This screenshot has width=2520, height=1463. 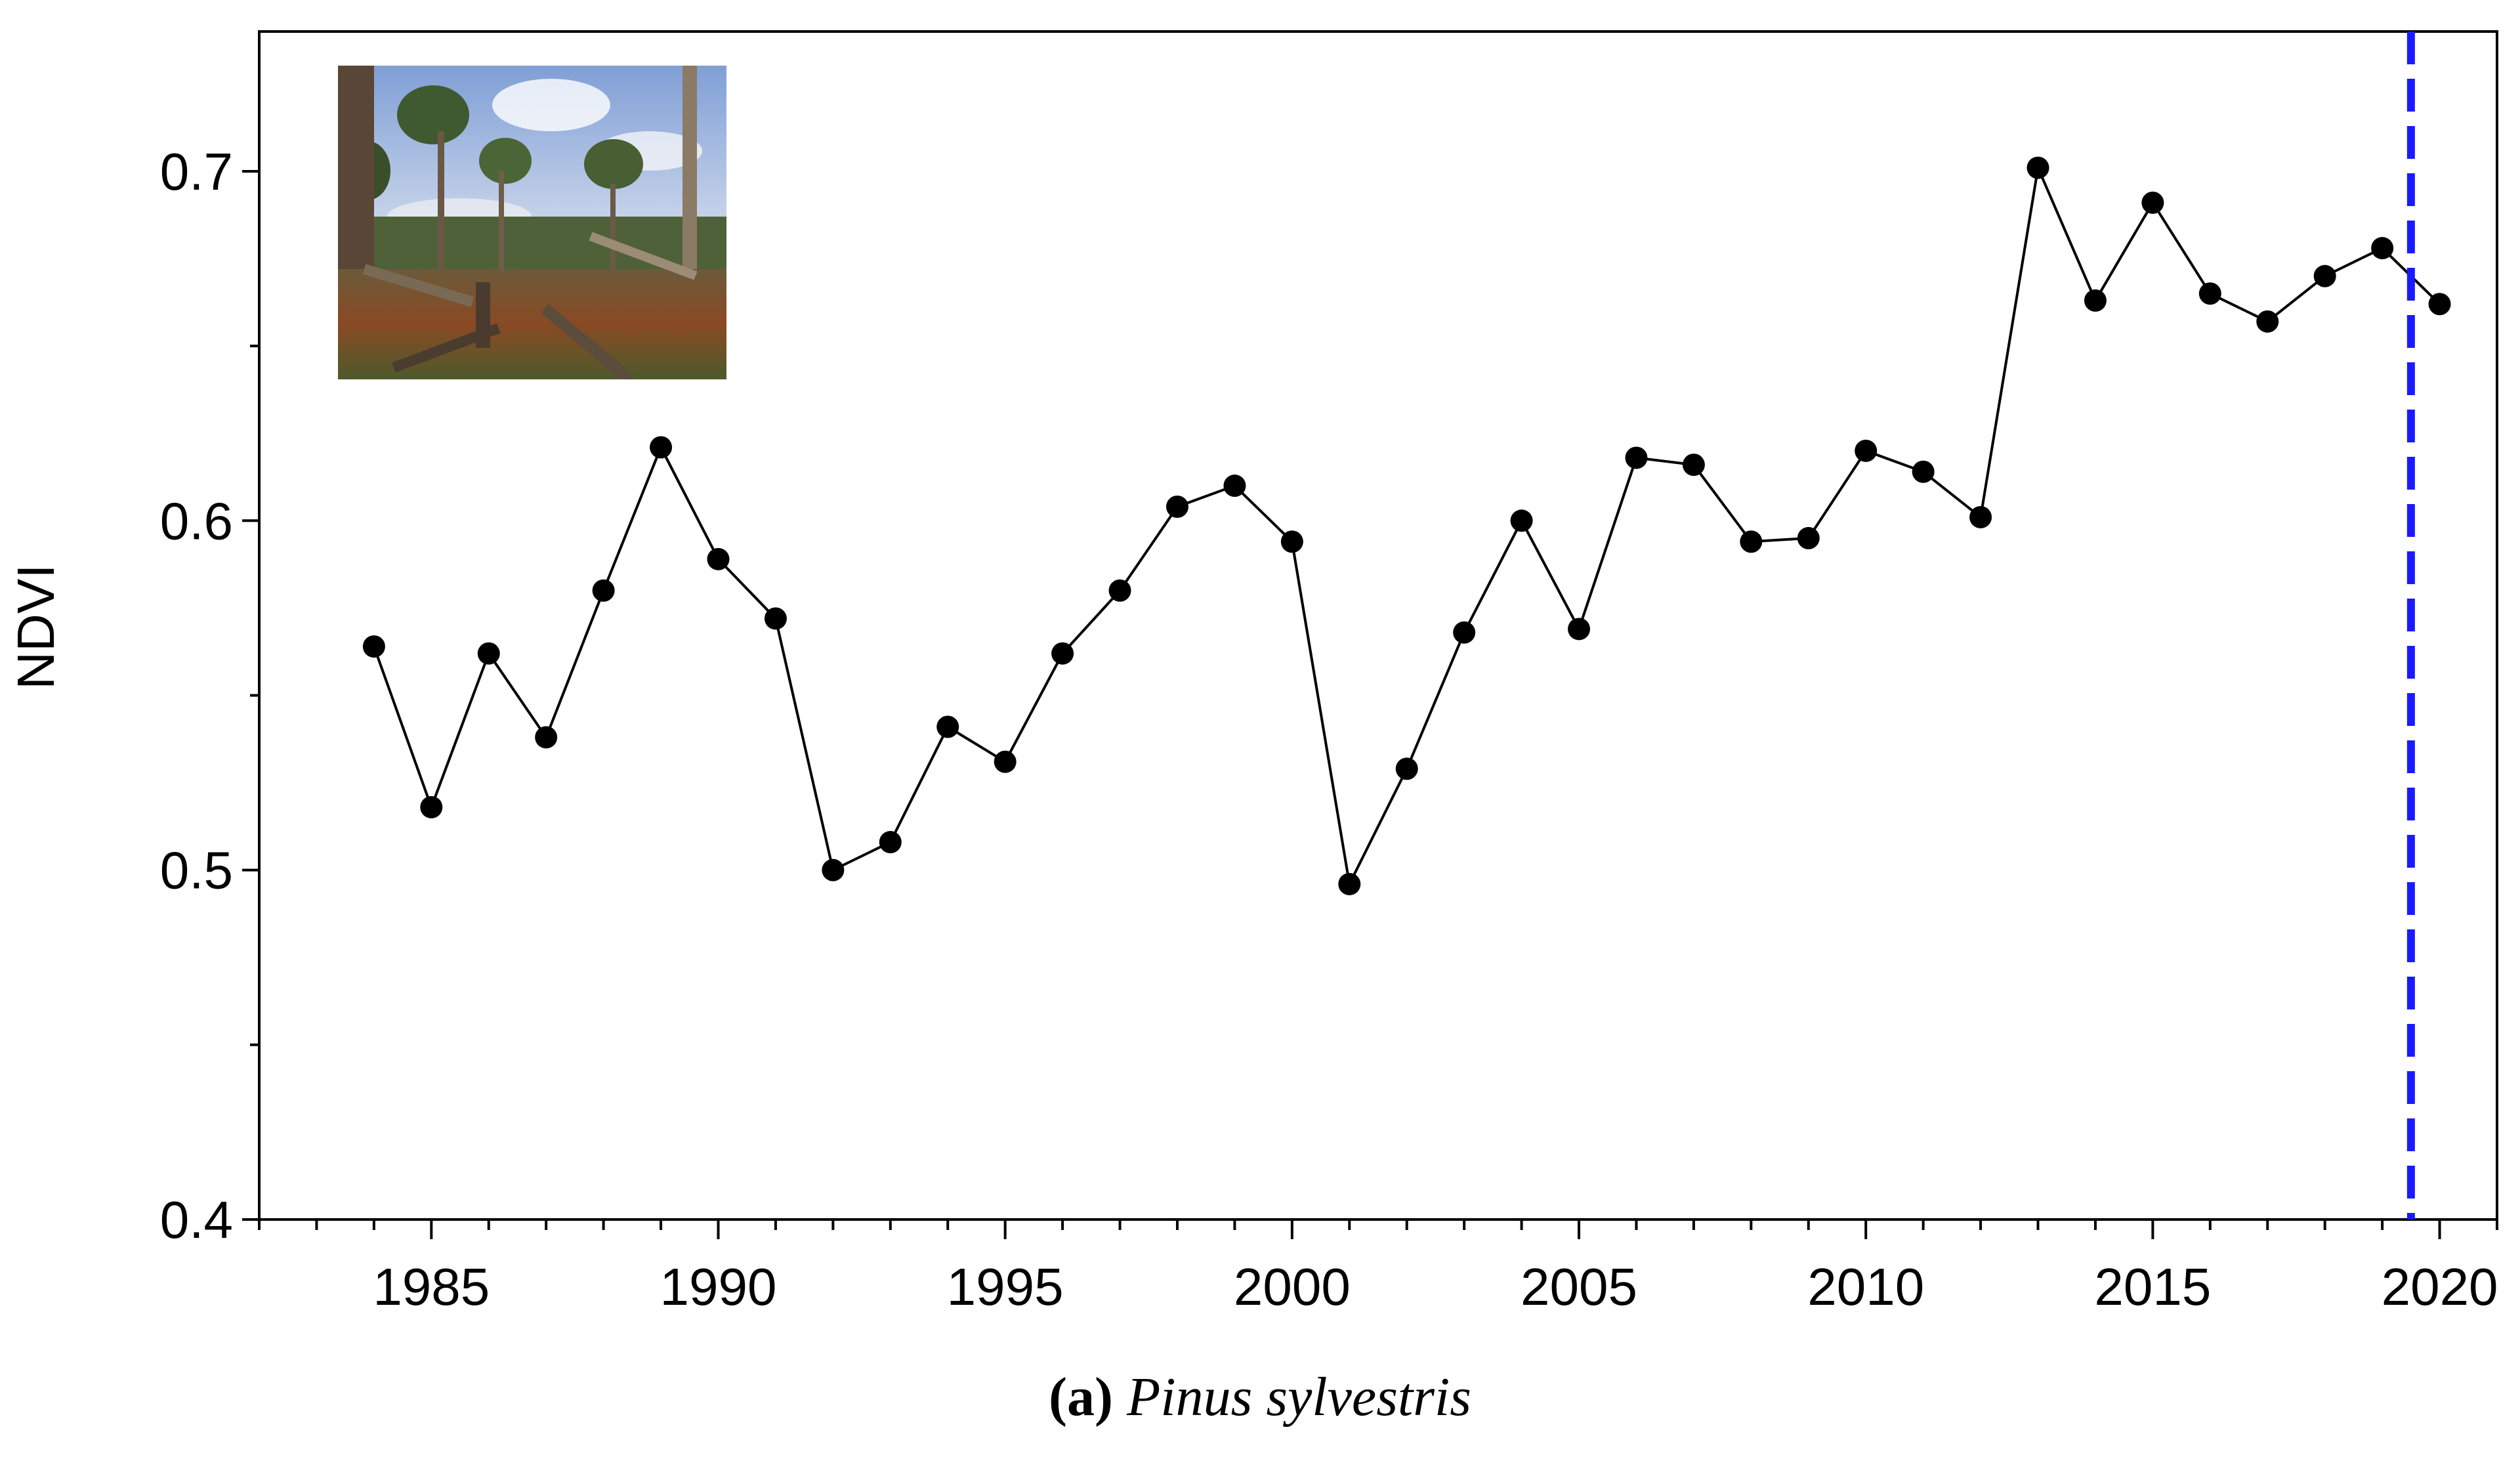 I want to click on inset-forest-photo, so click(x=532, y=222).